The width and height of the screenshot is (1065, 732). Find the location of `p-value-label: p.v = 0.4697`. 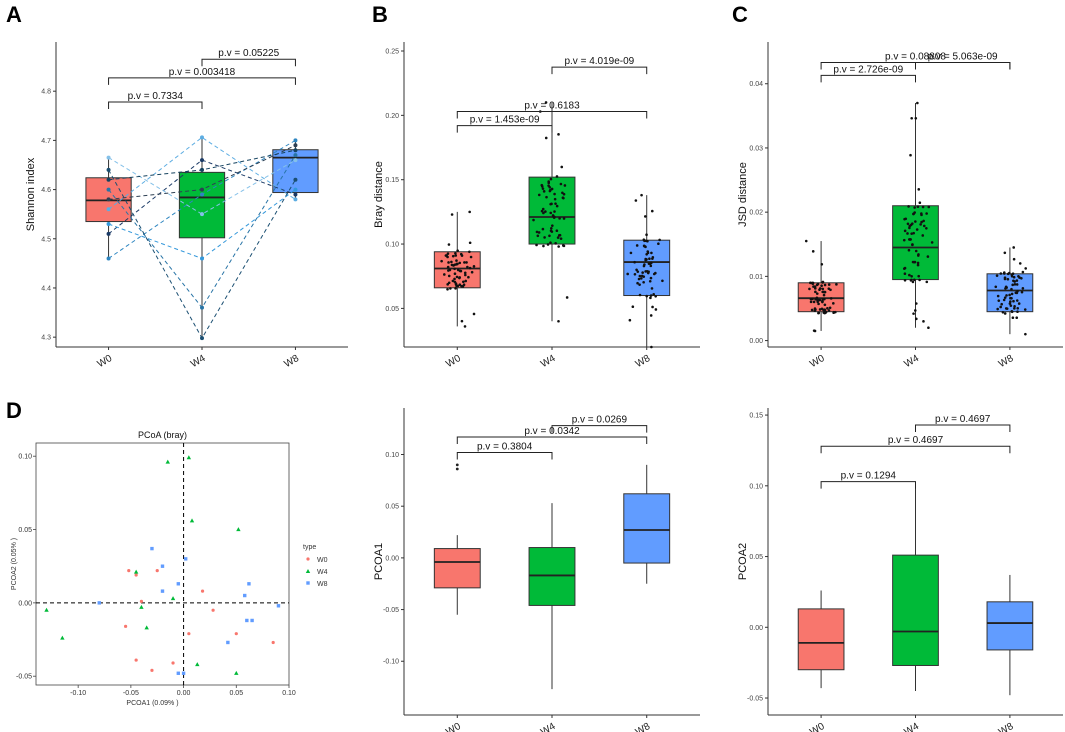

p-value-label: p.v = 0.4697 is located at coordinates (963, 419).